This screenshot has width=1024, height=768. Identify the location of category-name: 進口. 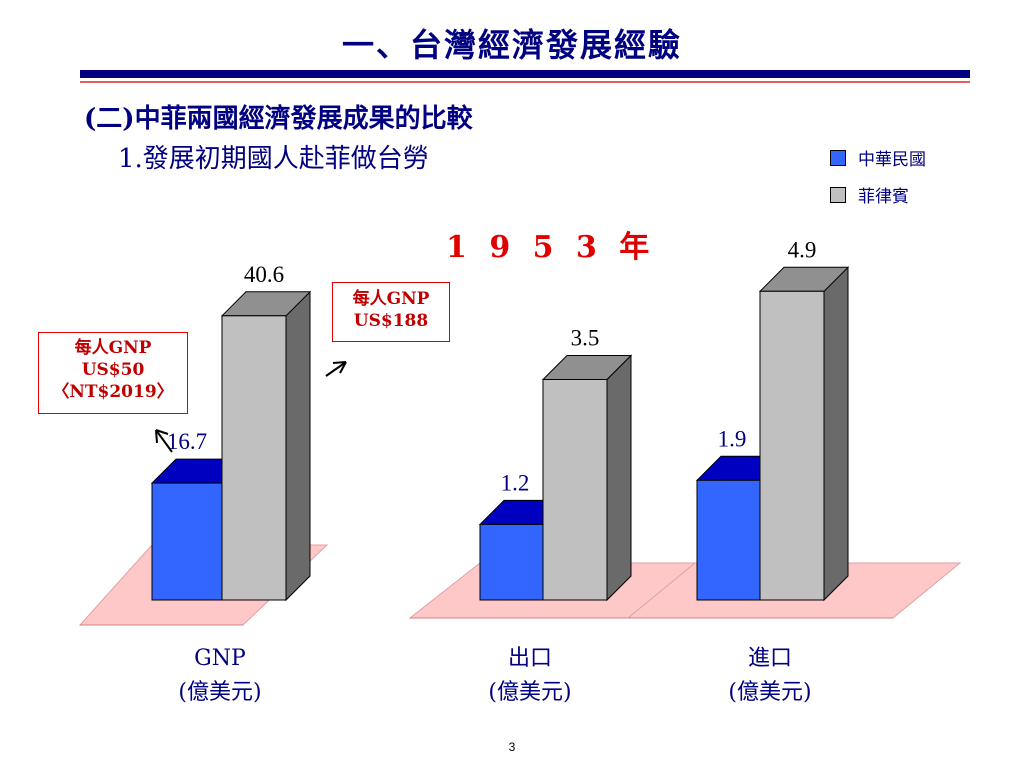
(769, 658).